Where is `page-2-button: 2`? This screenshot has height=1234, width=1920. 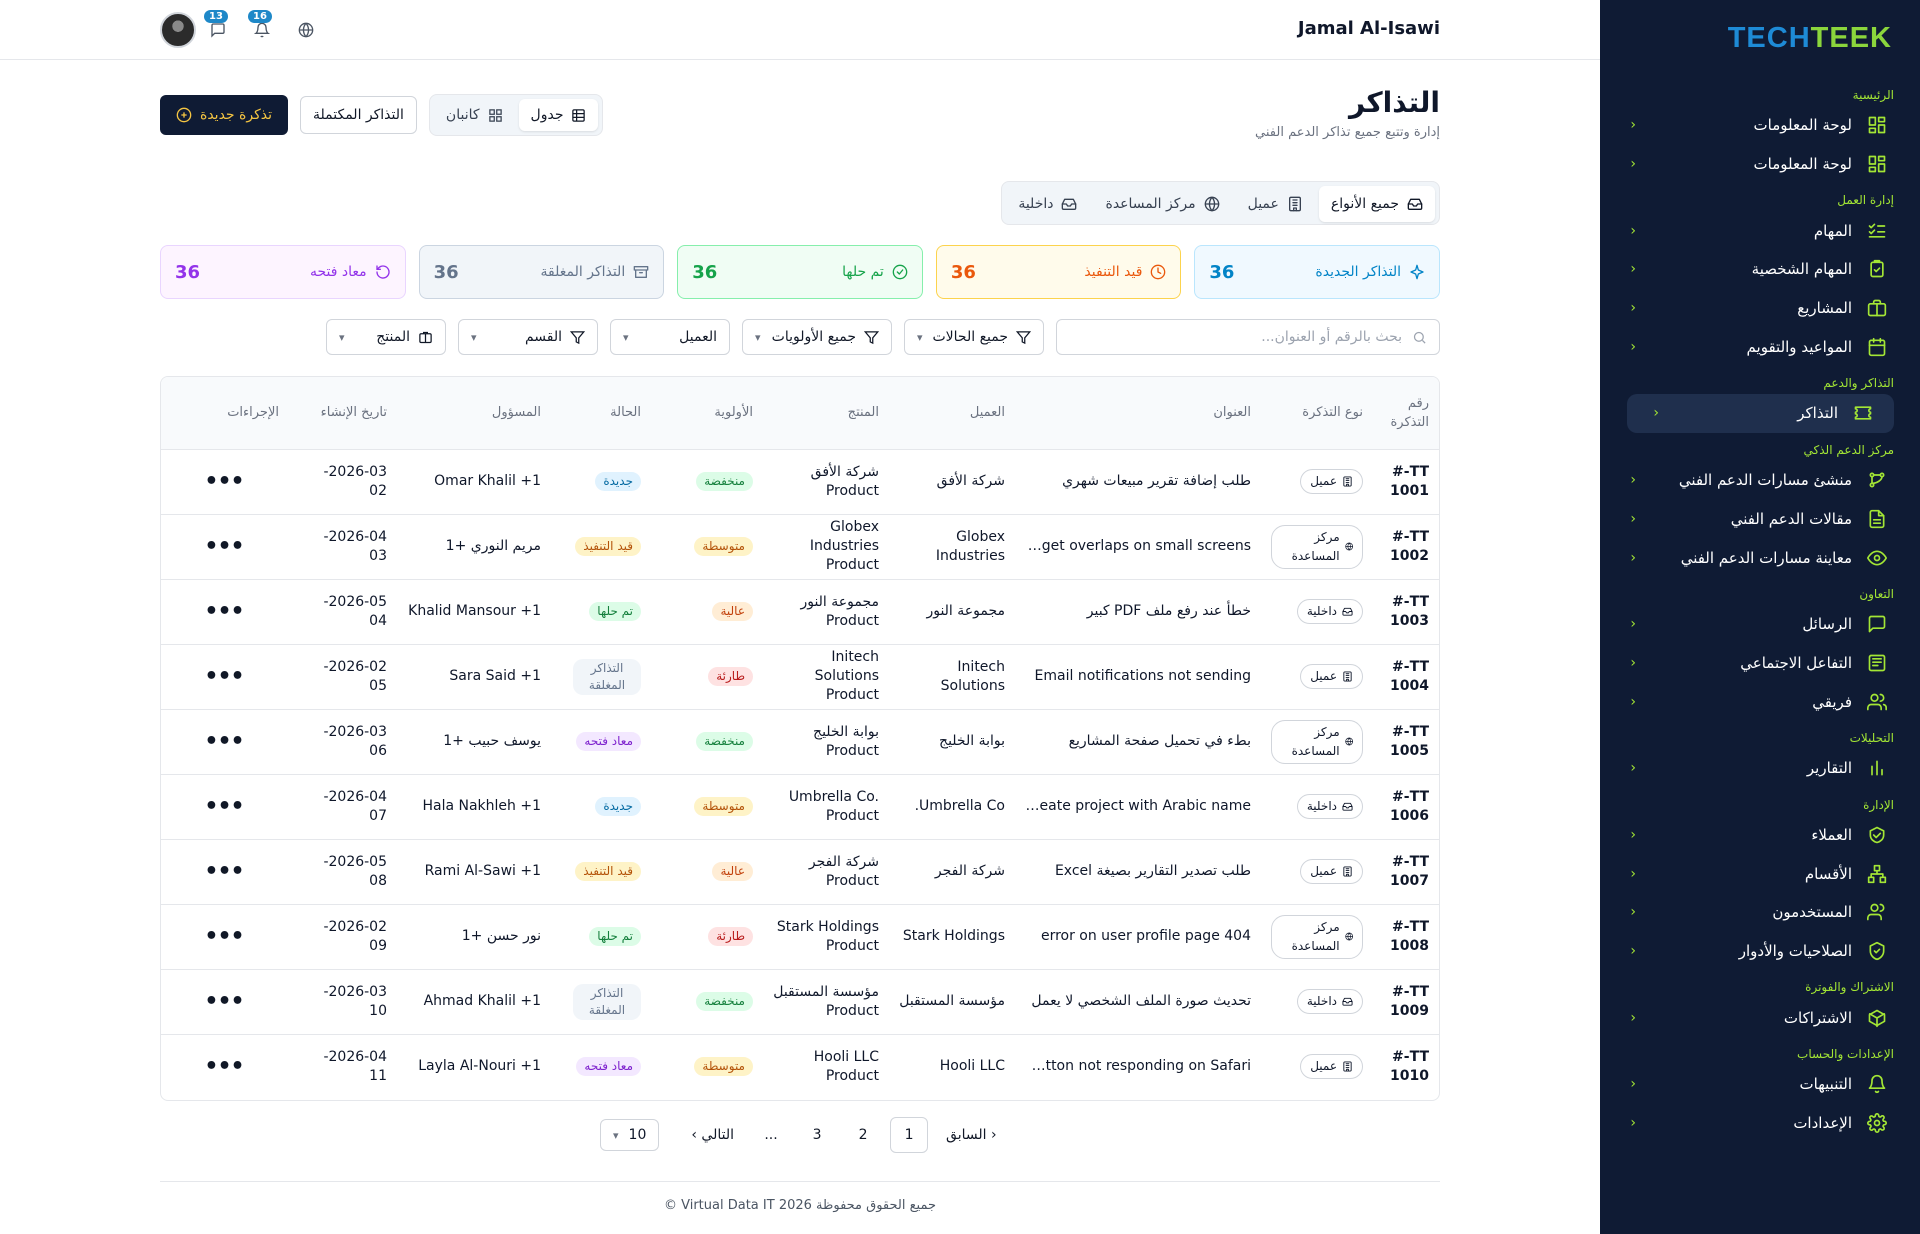
page-2-button: 2 is located at coordinates (863, 1135).